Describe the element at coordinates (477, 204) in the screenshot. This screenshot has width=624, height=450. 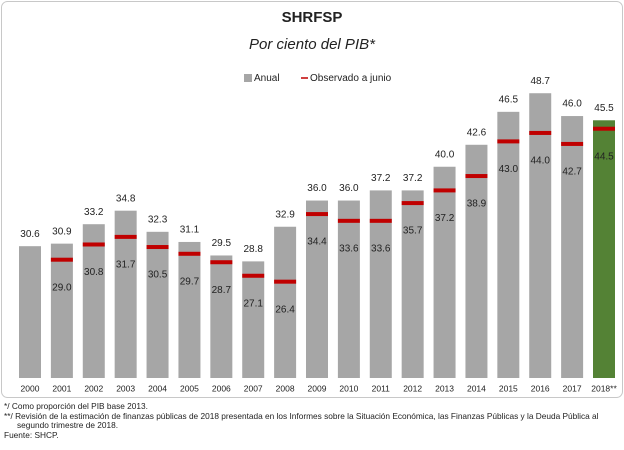
I see `value-label: 38.9` at that location.